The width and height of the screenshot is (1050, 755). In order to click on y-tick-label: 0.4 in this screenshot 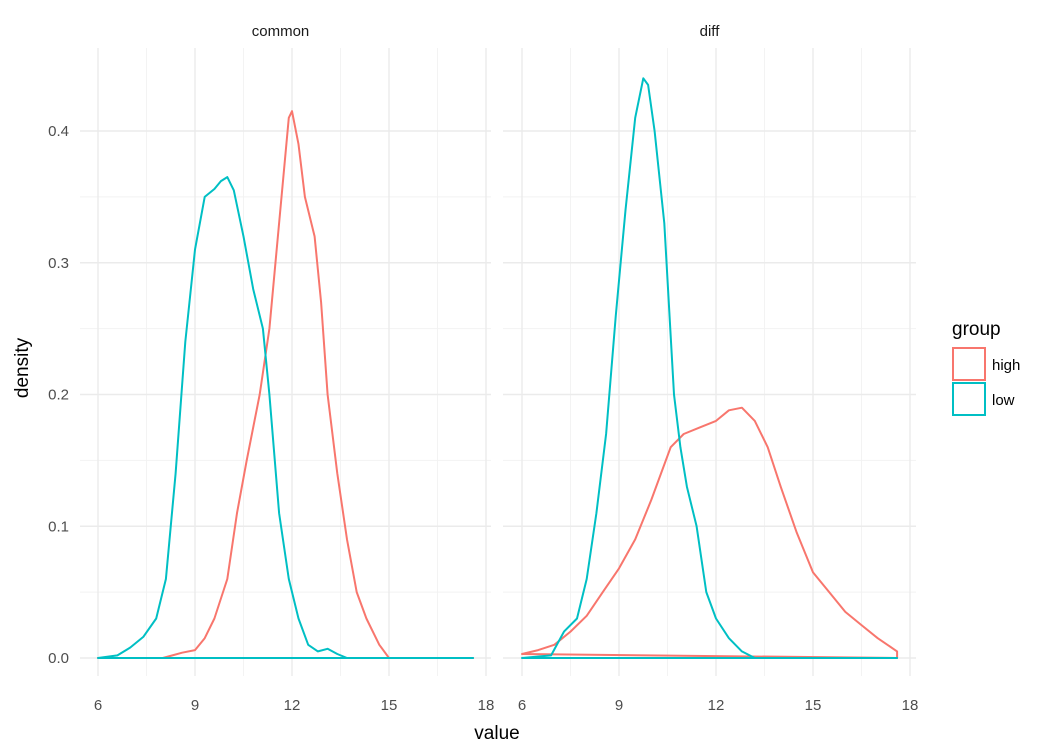, I will do `click(58, 131)`.